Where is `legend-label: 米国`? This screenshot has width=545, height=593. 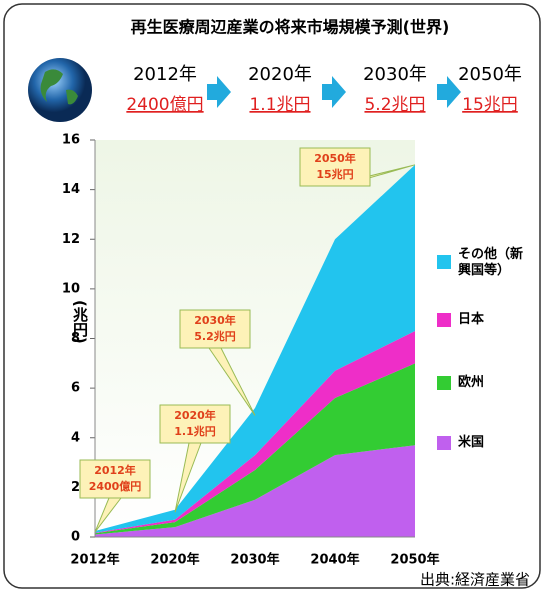
legend-label: 米国 is located at coordinates (471, 442).